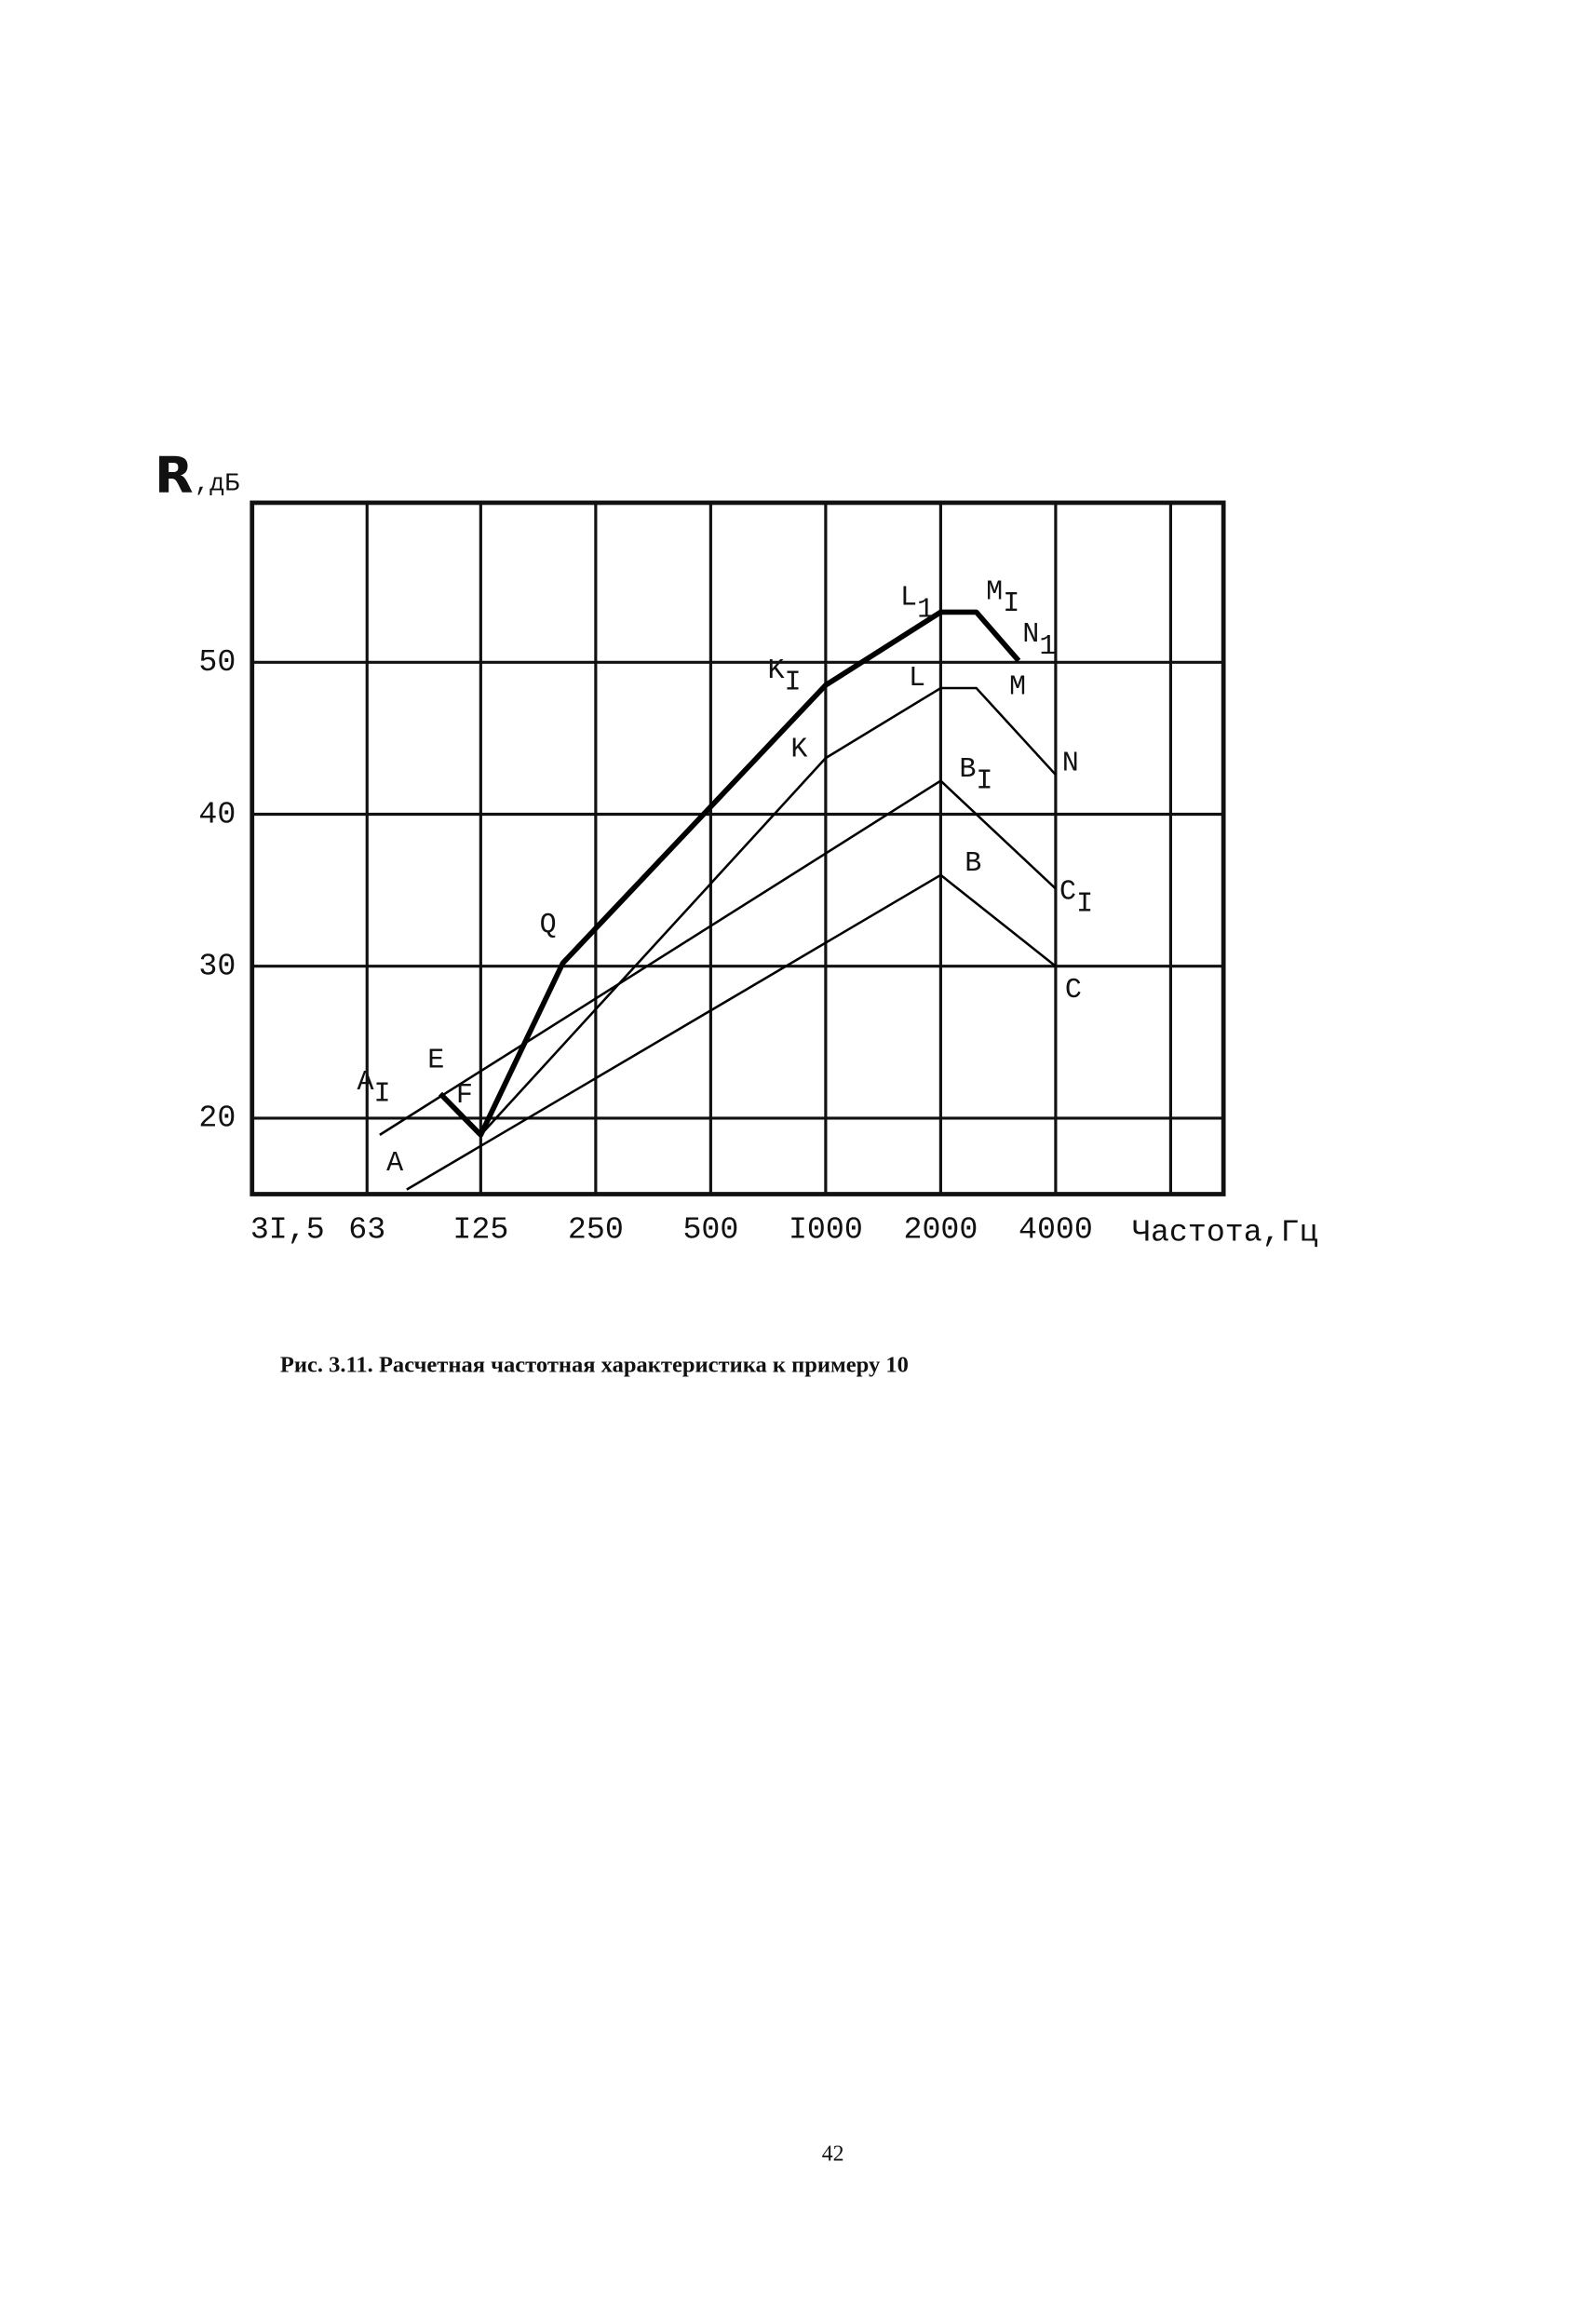 The height and width of the screenshot is (2324, 1592). I want to click on point-label-text: A, so click(365, 1083).